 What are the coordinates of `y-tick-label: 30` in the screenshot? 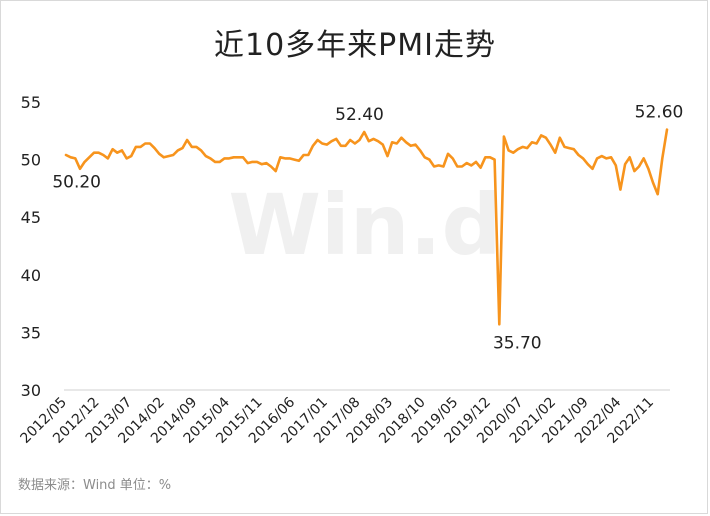 It's located at (31, 390).